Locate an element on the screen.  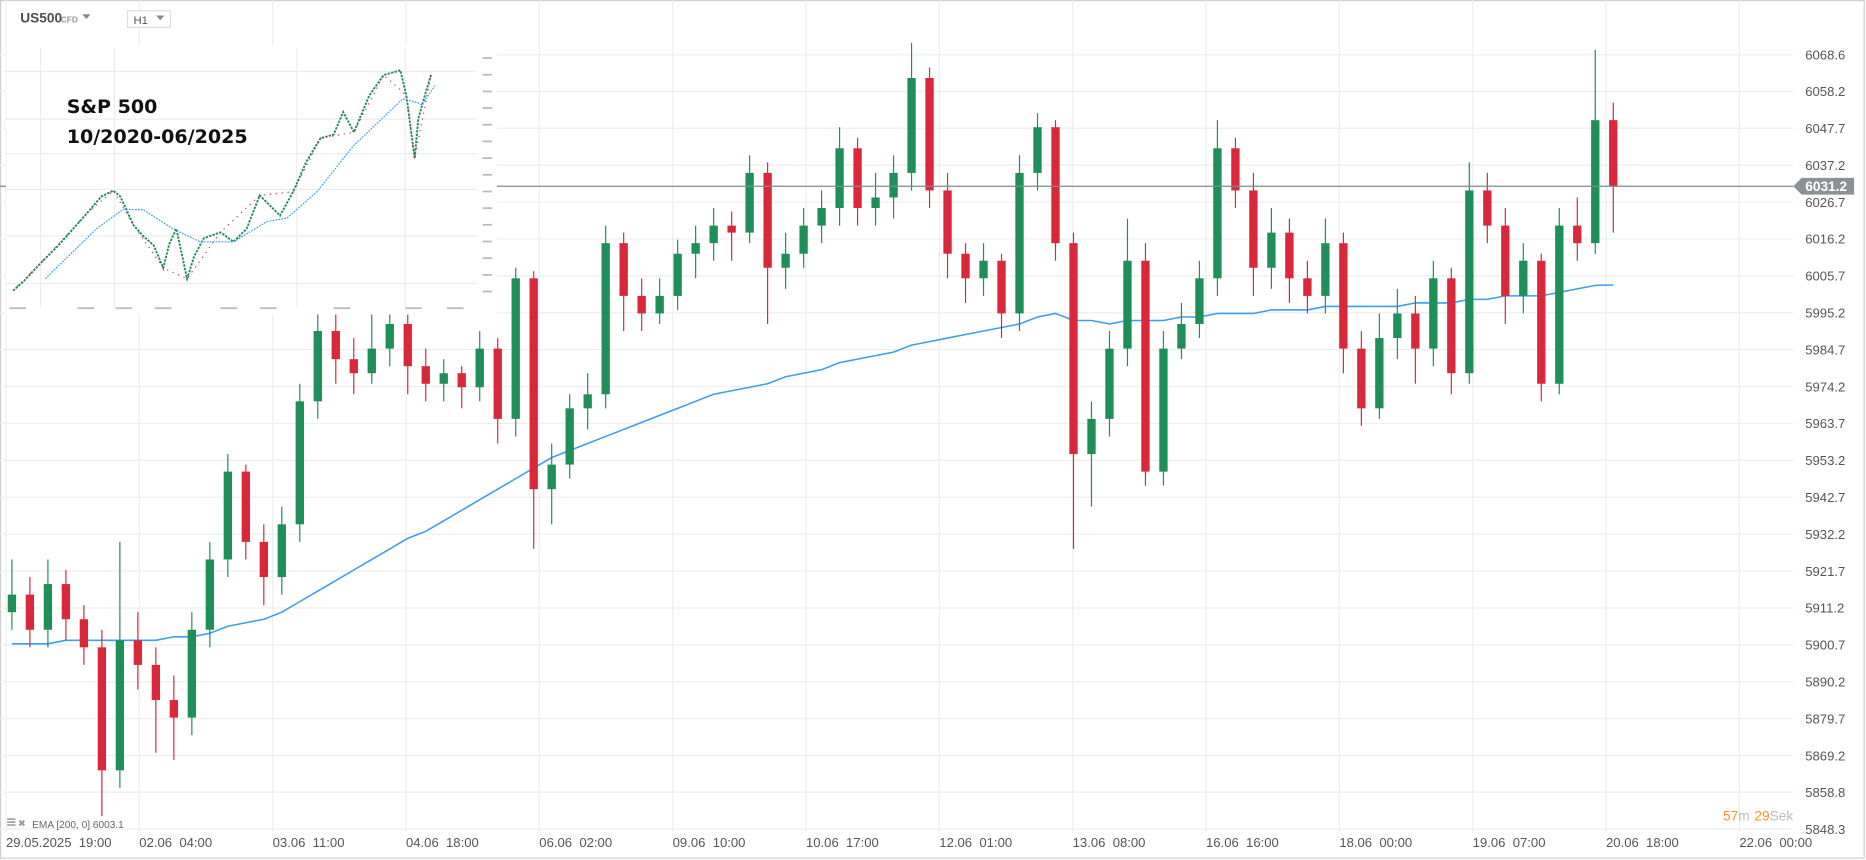
inset-image: S&P 500 10/2020-06/2025 is located at coordinates (251, 180).